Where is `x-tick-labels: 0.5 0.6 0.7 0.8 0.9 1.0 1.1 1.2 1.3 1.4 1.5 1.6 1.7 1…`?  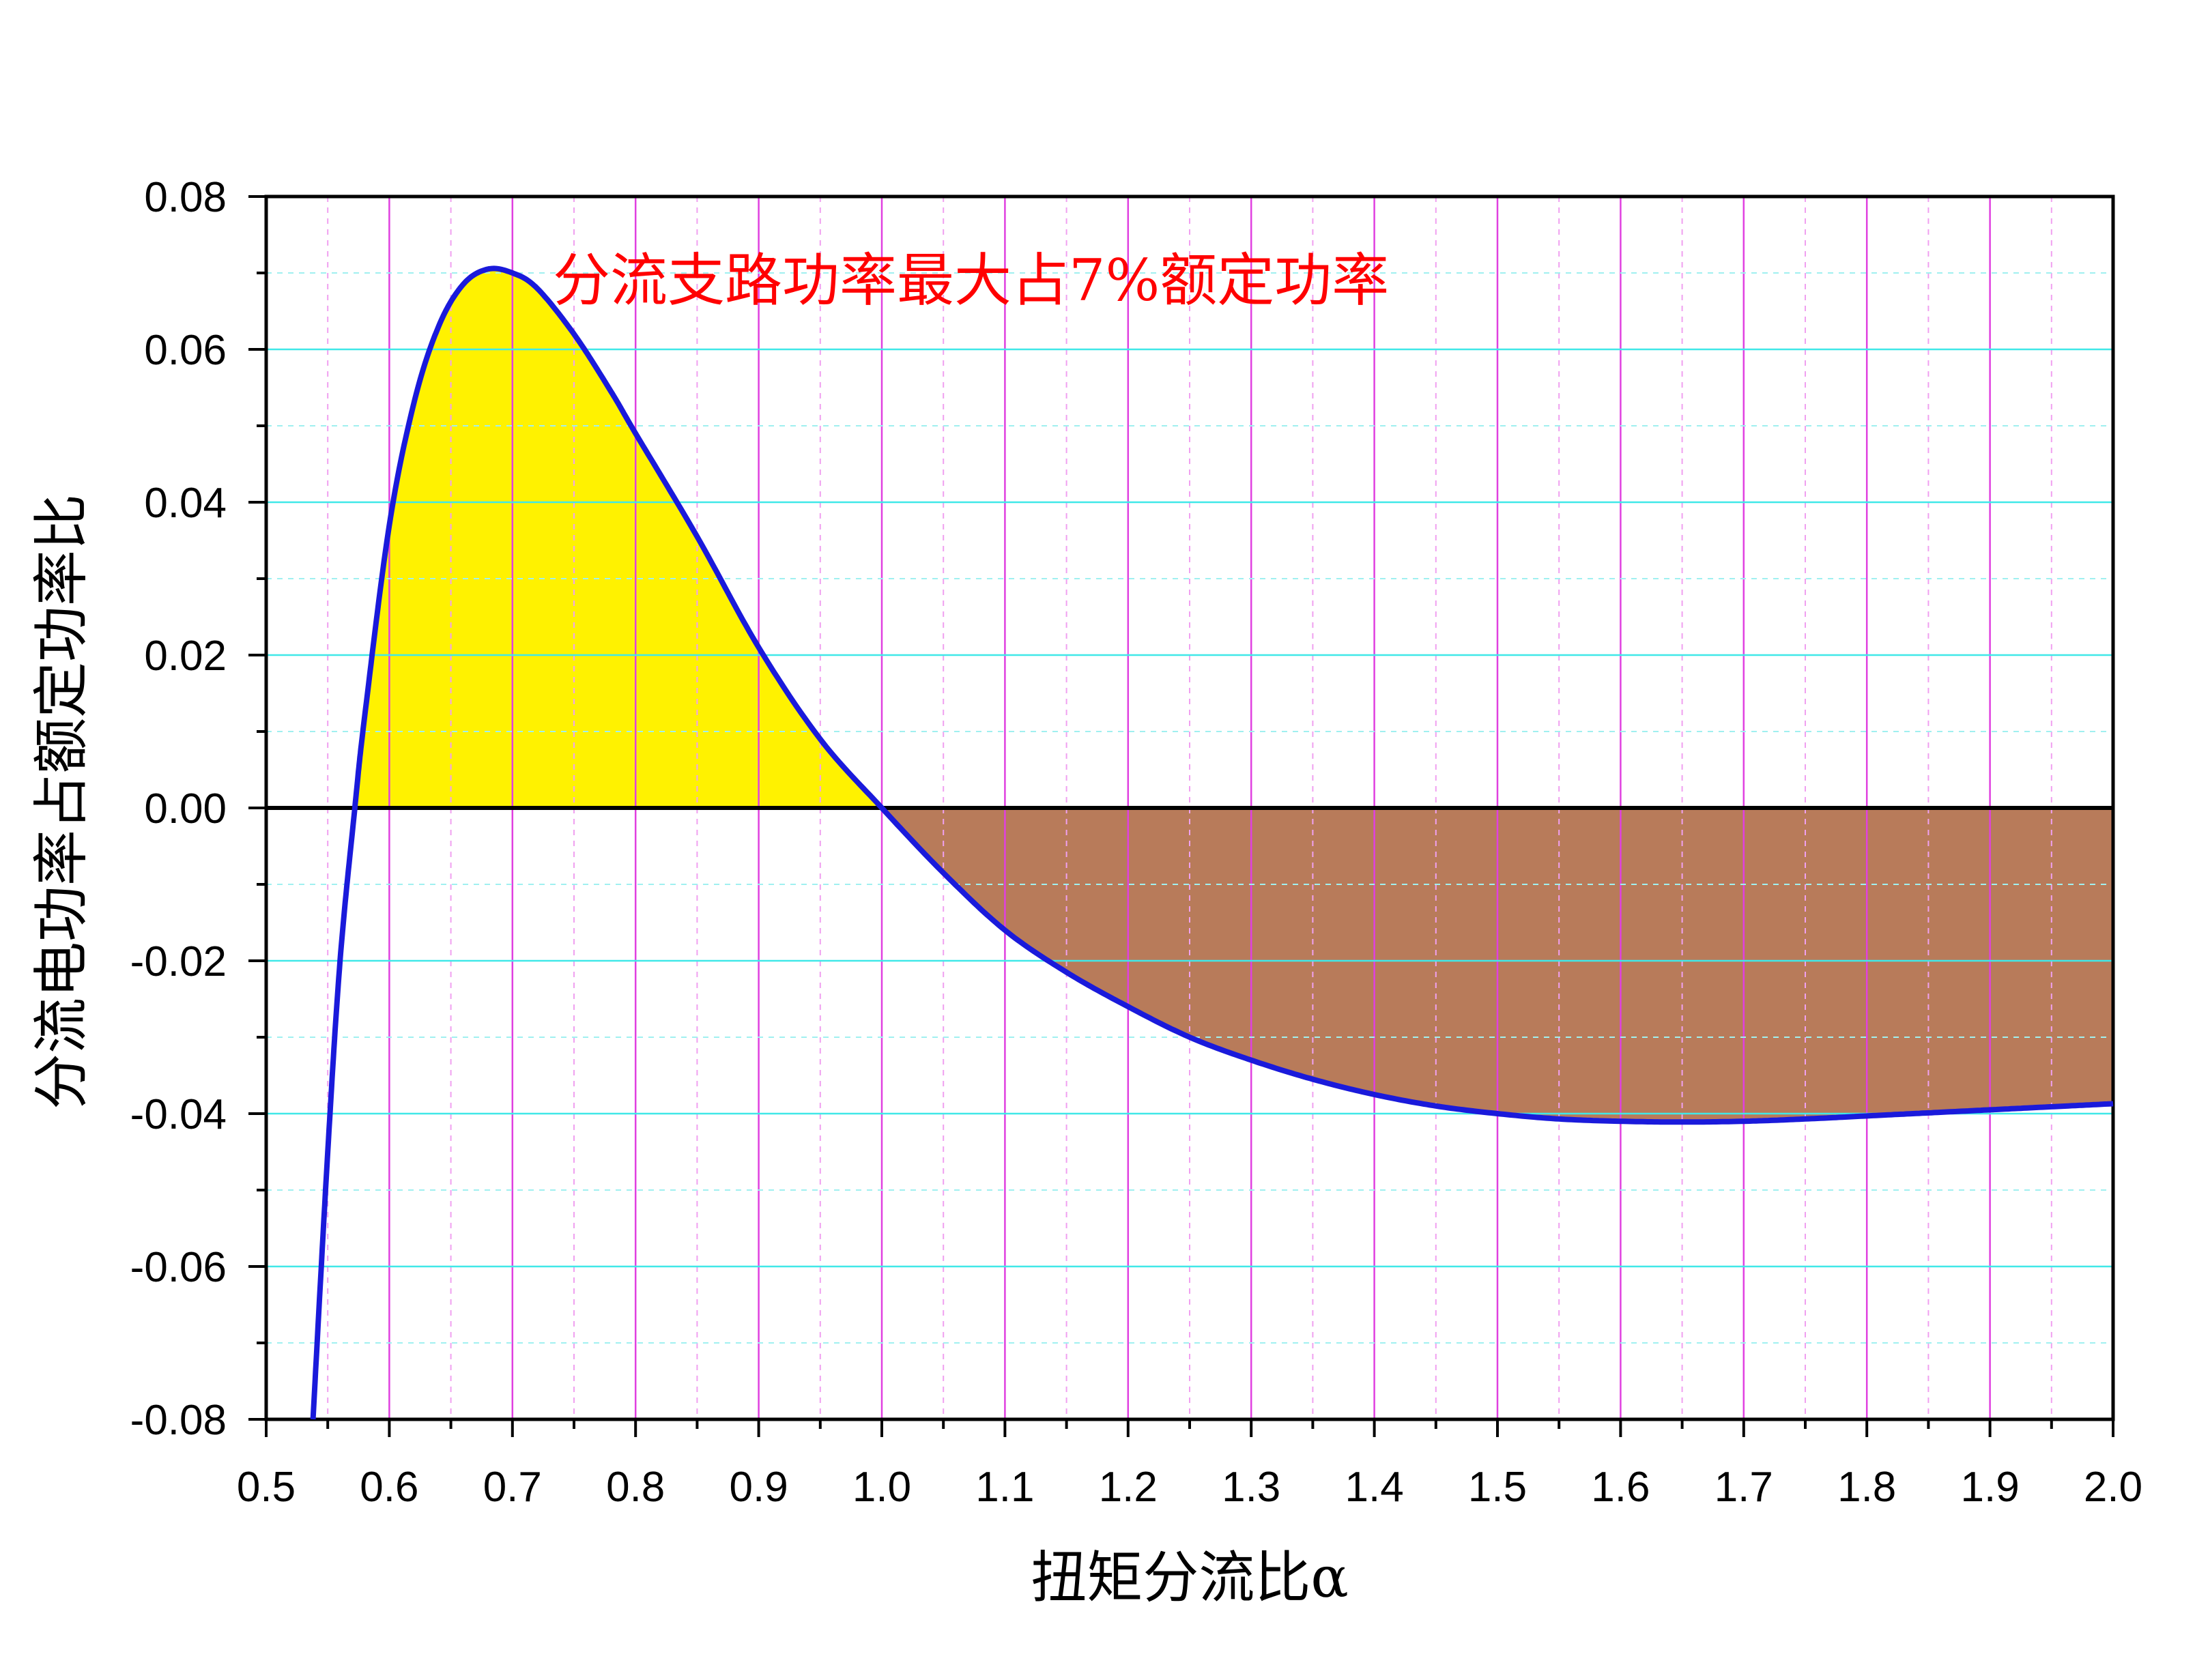
x-tick-labels: 0.5 0.6 0.7 0.8 0.9 1.0 1.1 1.2 1.3 1.4 1.5 1.6 1.7 1… is located at coordinates (1190, 1487).